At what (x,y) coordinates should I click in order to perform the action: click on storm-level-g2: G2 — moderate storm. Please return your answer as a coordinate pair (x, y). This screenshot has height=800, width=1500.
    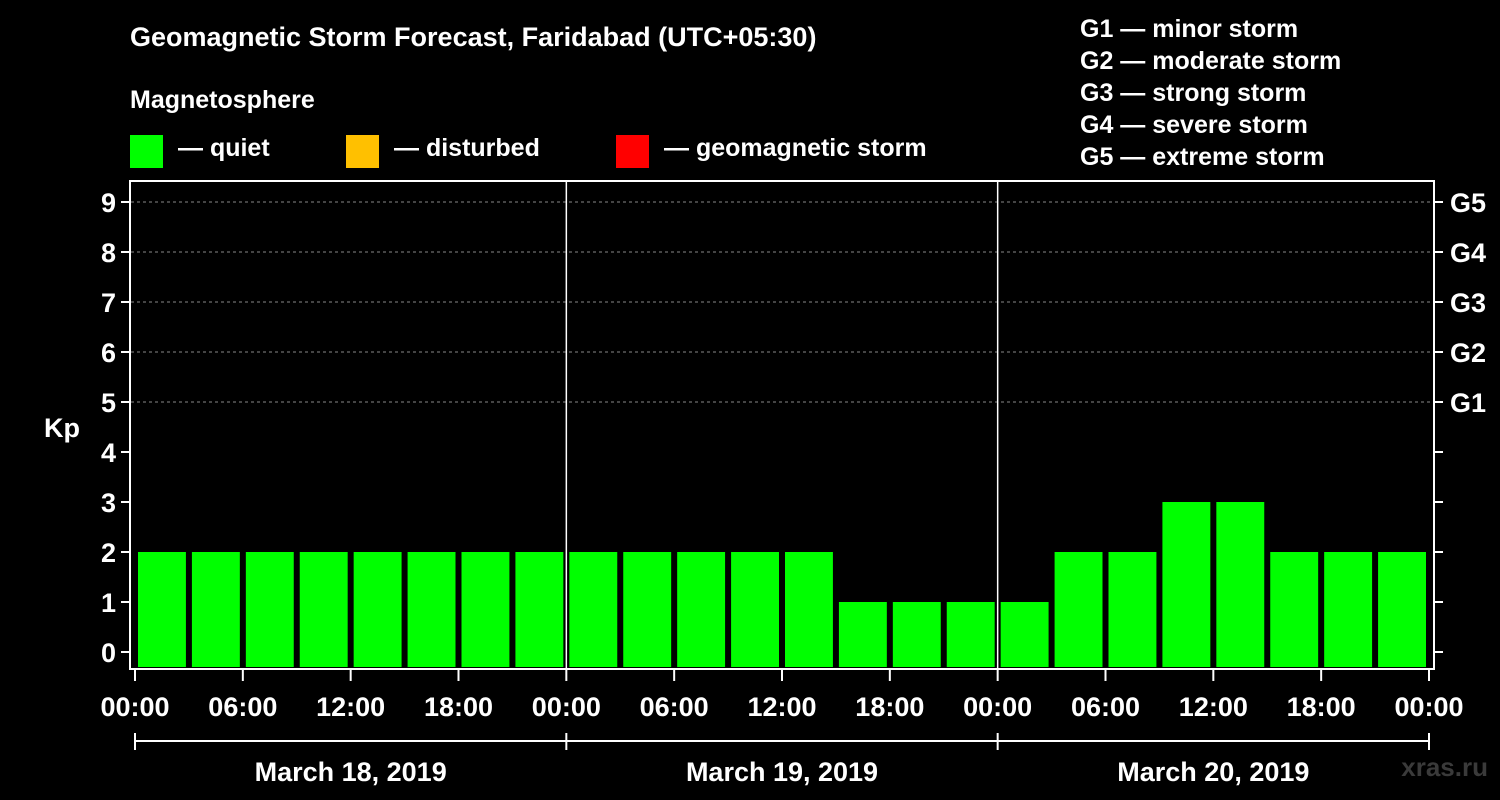
    Looking at the image, I should click on (1211, 61).